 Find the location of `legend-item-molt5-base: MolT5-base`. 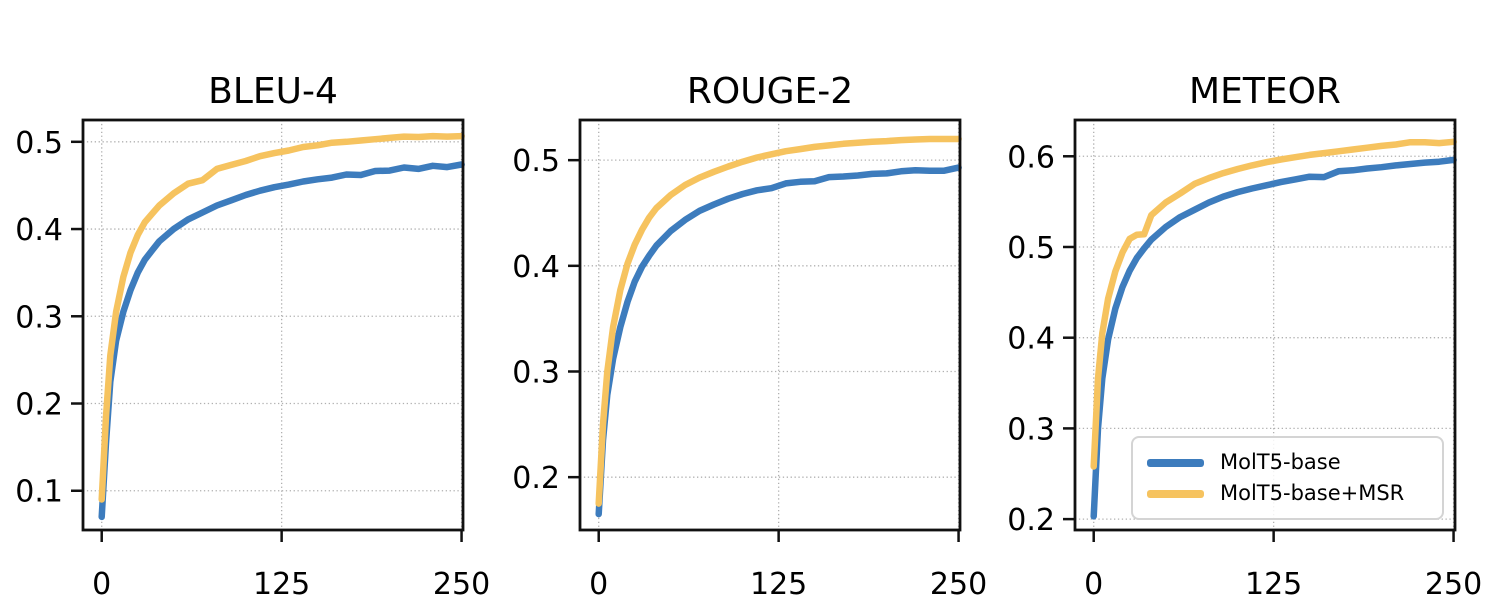

legend-item-molt5-base: MolT5-base is located at coordinates (1287, 462).